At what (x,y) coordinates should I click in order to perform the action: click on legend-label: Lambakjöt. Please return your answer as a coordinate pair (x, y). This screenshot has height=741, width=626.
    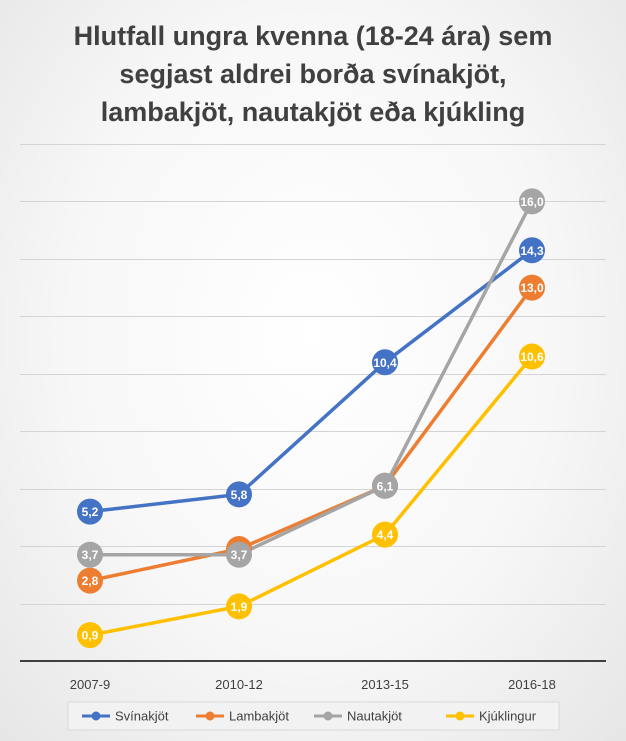
    Looking at the image, I should click on (259, 716).